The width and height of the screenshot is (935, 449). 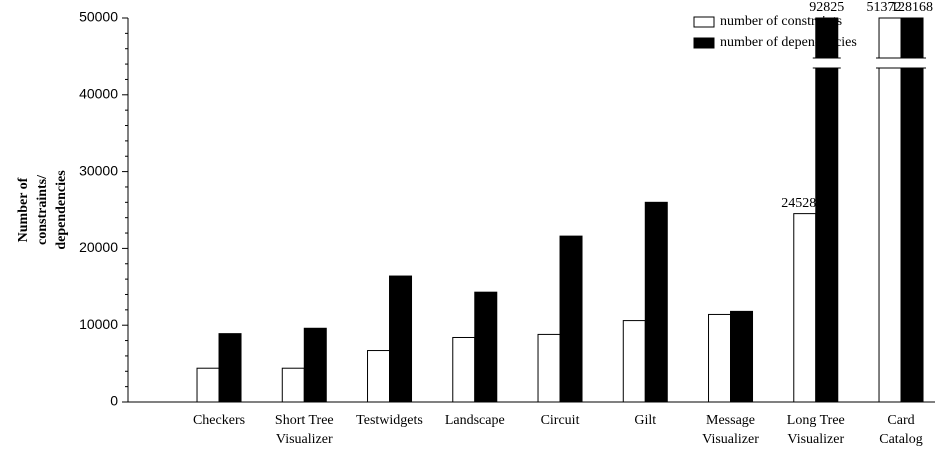 What do you see at coordinates (798, 203) in the screenshot?
I see `value-label: 24528` at bounding box center [798, 203].